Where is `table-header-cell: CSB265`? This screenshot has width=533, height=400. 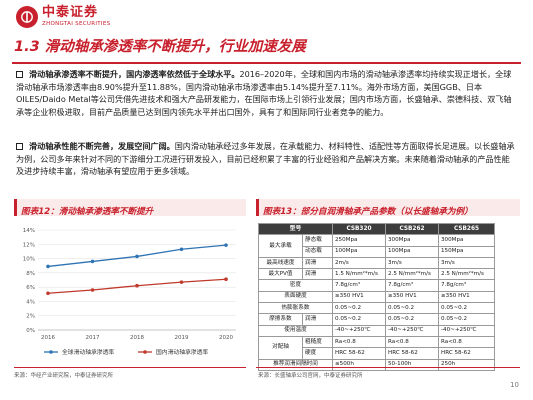 table-header-cell: CSB265 is located at coordinates (466, 229).